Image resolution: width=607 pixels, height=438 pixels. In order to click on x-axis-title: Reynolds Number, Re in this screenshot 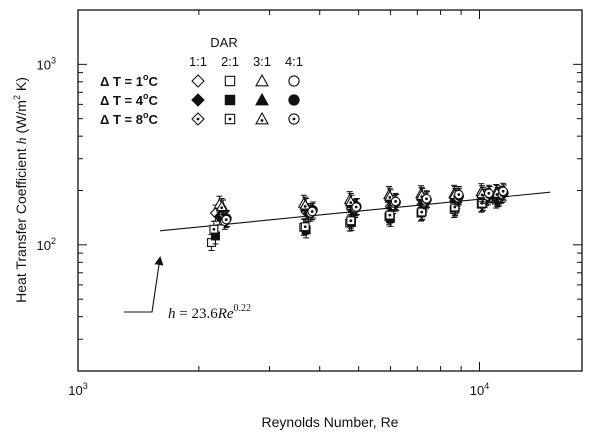, I will do `click(330, 422)`.